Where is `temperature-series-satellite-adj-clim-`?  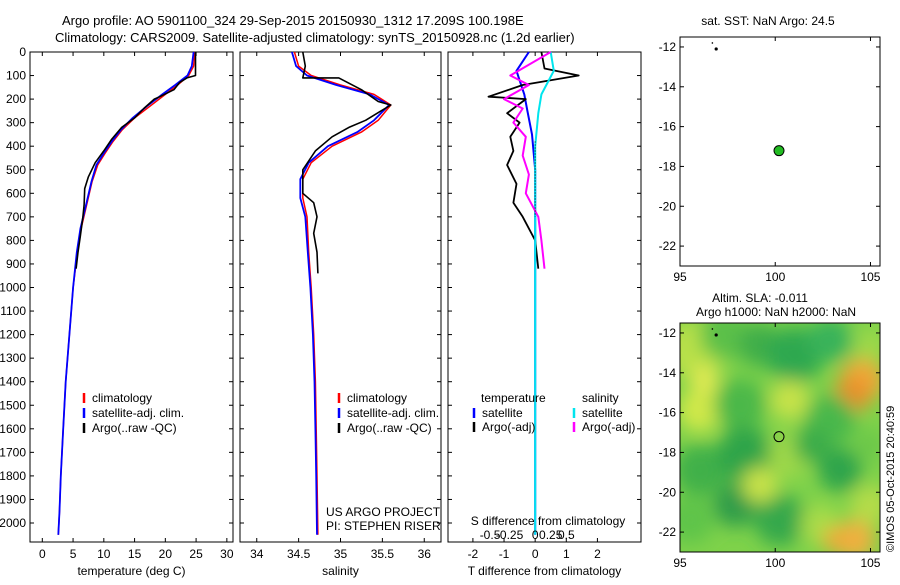
temperature-series-satellite-adj-clim- is located at coordinates (126, 293).